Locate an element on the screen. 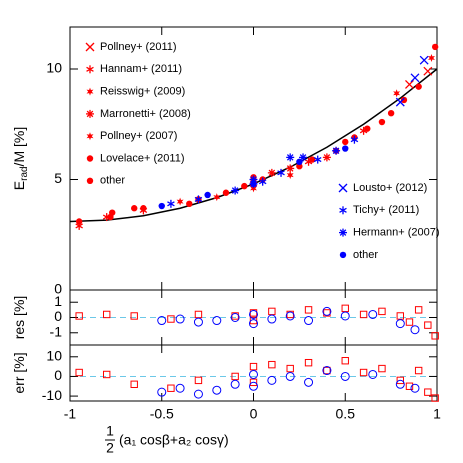 Image resolution: width=463 pixels, height=463 pixels. x-tick-label: -1 is located at coordinates (70, 414).